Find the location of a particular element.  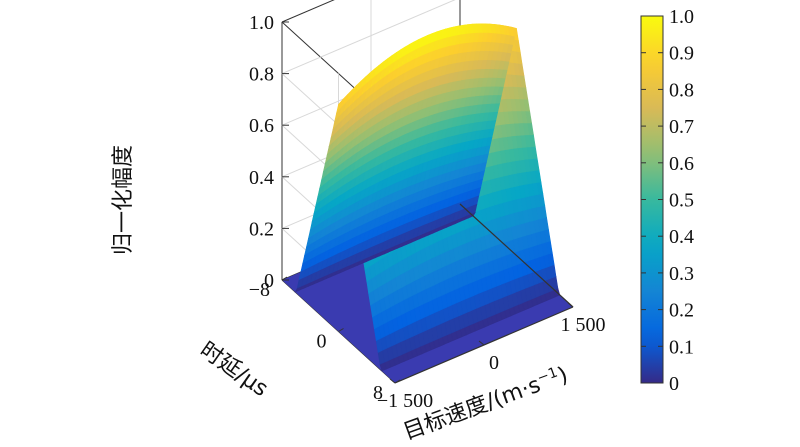

z-tick-labels: 0 0.2 0.4 0.6 0.8 1.0 is located at coordinates (269, 152).